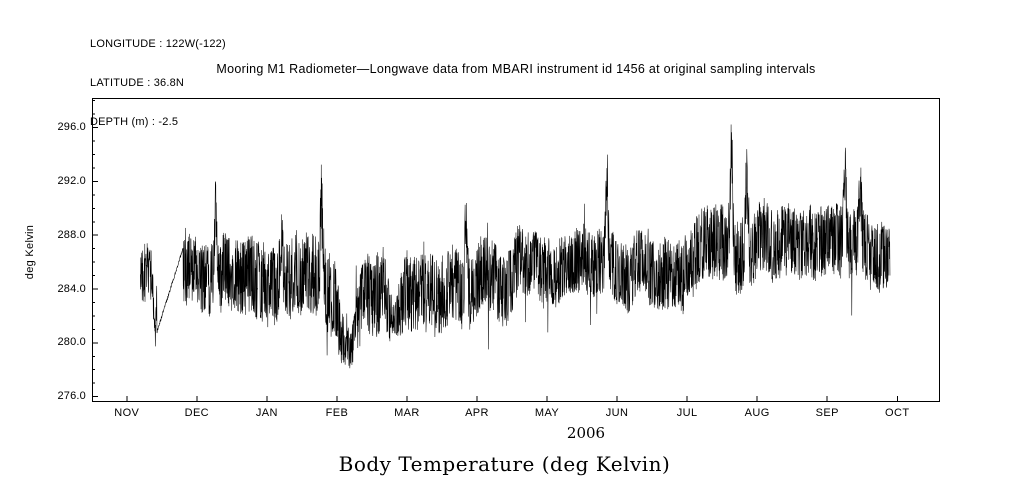 This screenshot has width=1009, height=504. What do you see at coordinates (337, 413) in the screenshot?
I see `x-tick-label: FEB` at bounding box center [337, 413].